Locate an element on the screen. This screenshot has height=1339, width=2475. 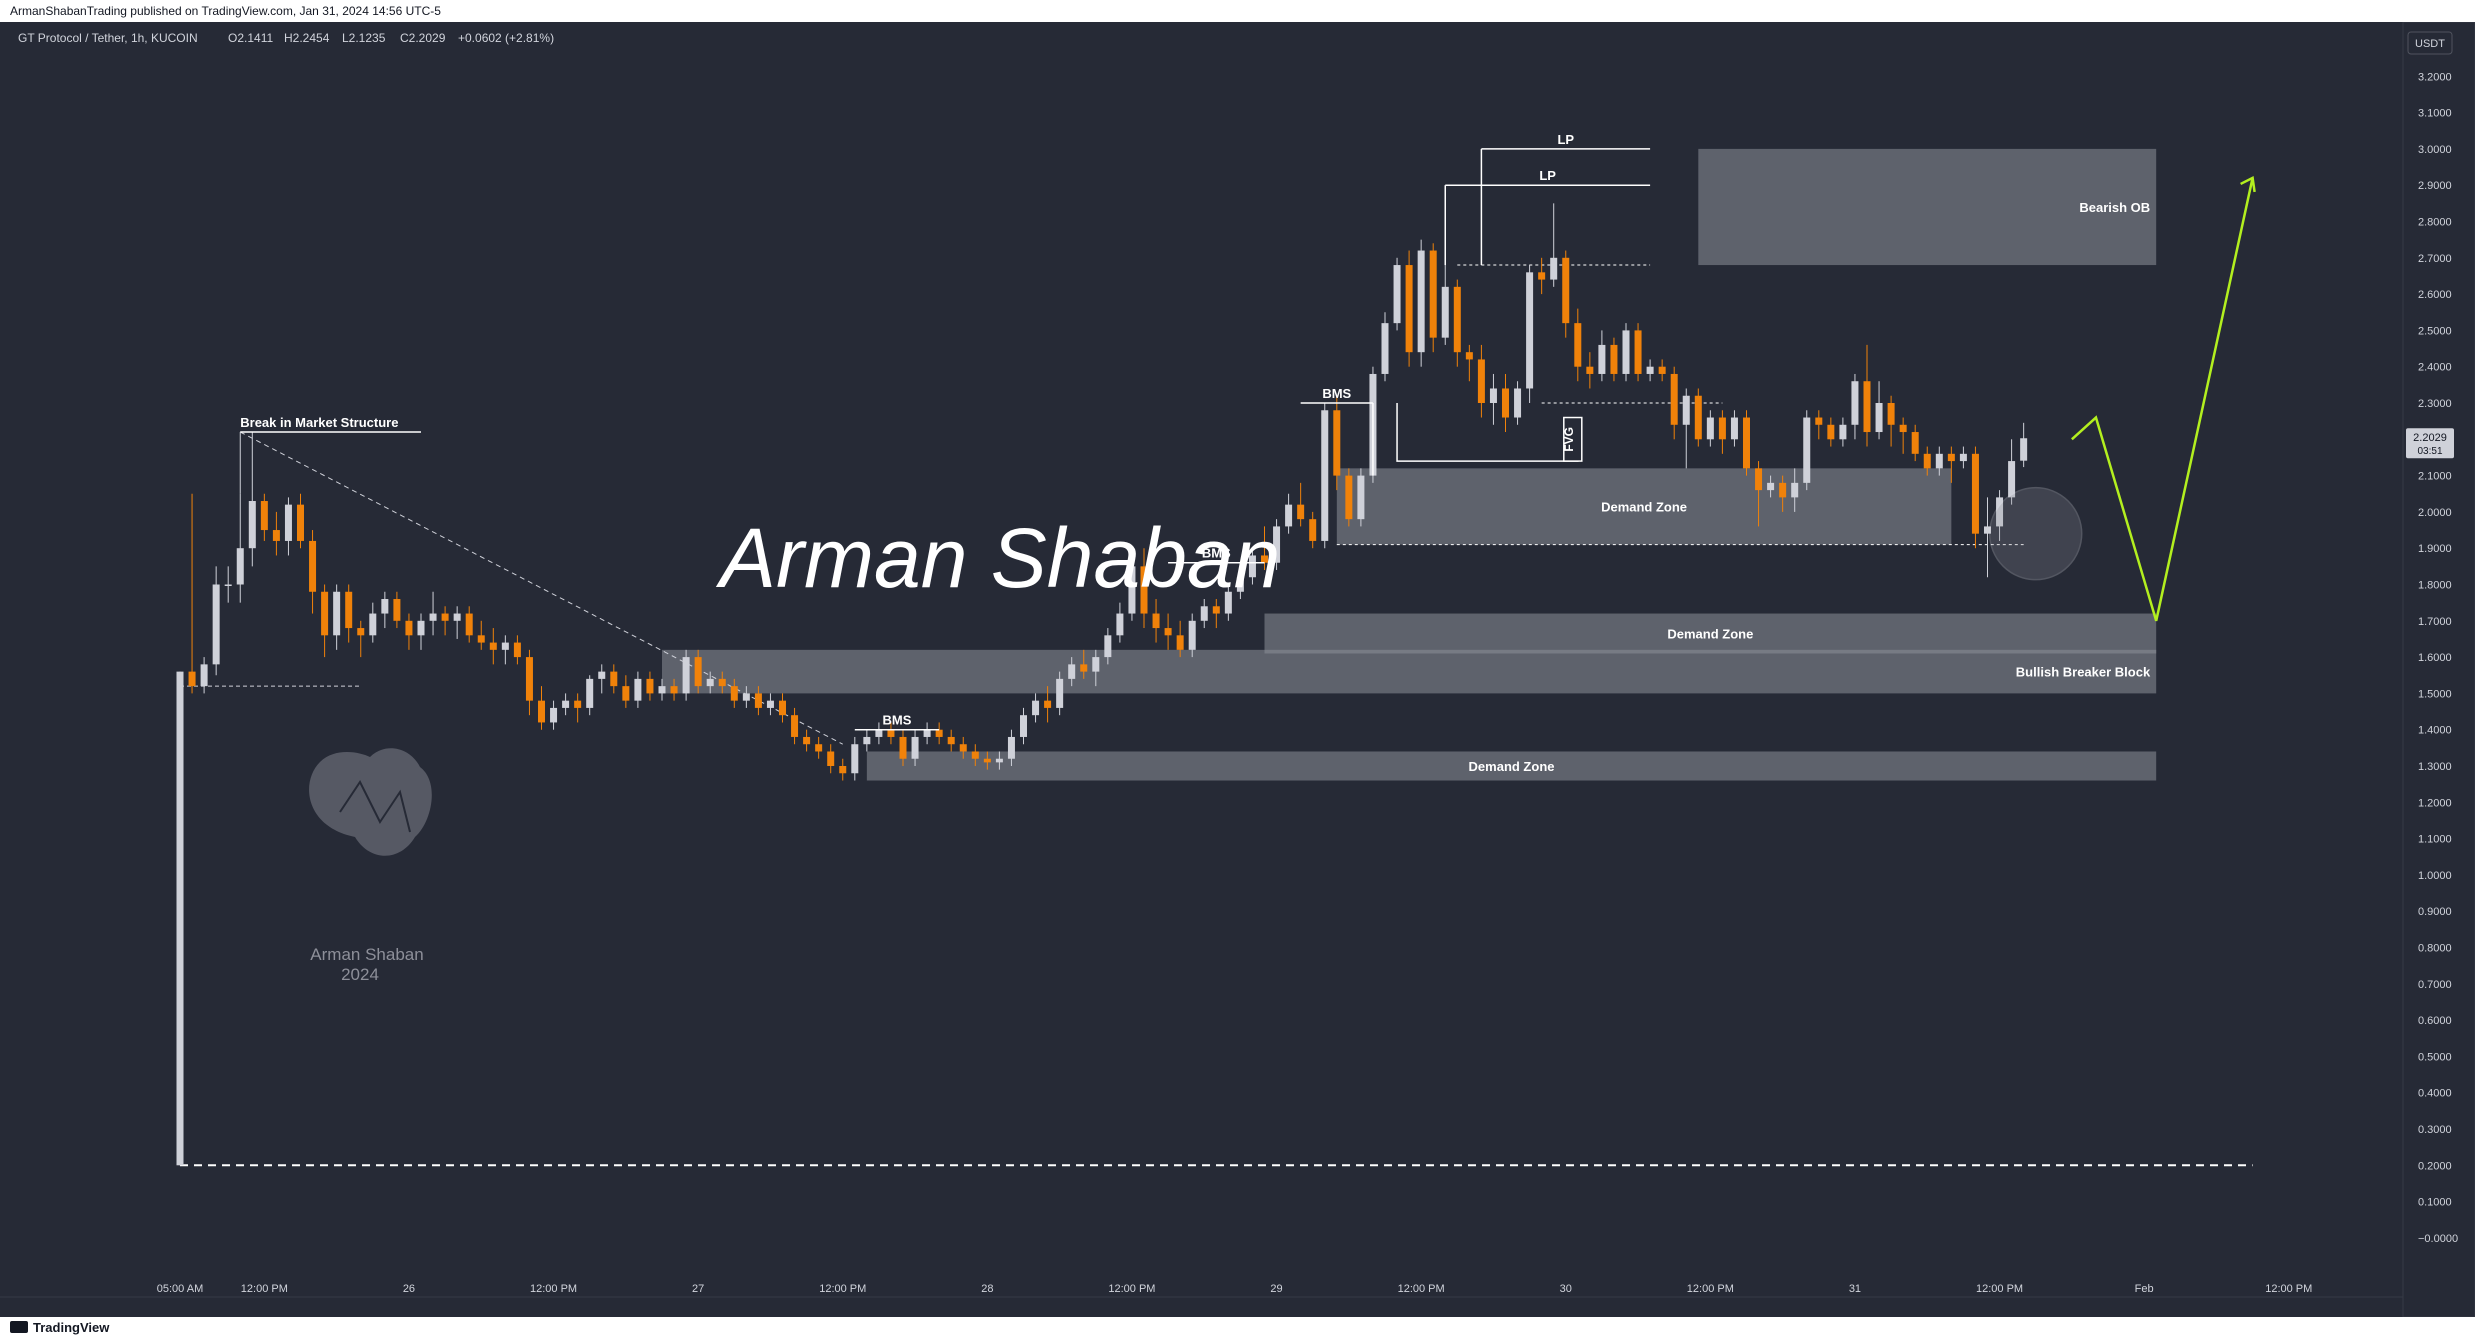
zone-label-4: Demand Zone is located at coordinates (1512, 766).